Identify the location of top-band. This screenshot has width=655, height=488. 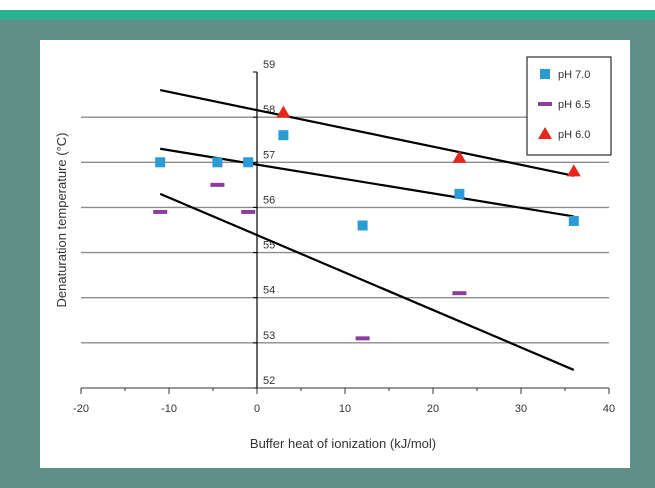
(327, 5).